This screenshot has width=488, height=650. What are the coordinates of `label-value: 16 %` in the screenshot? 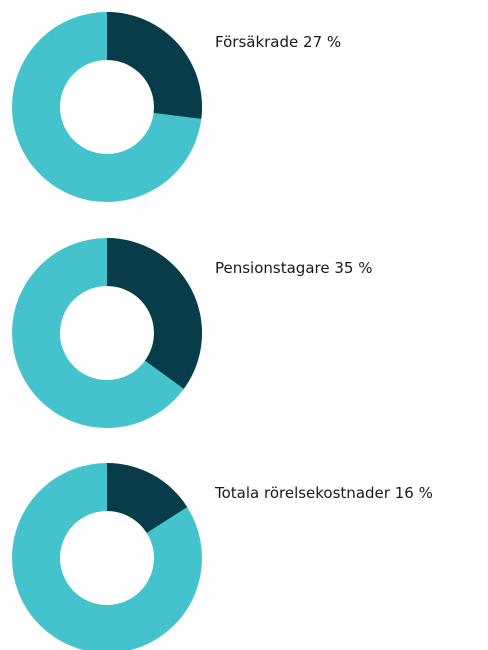 It's located at (414, 493).